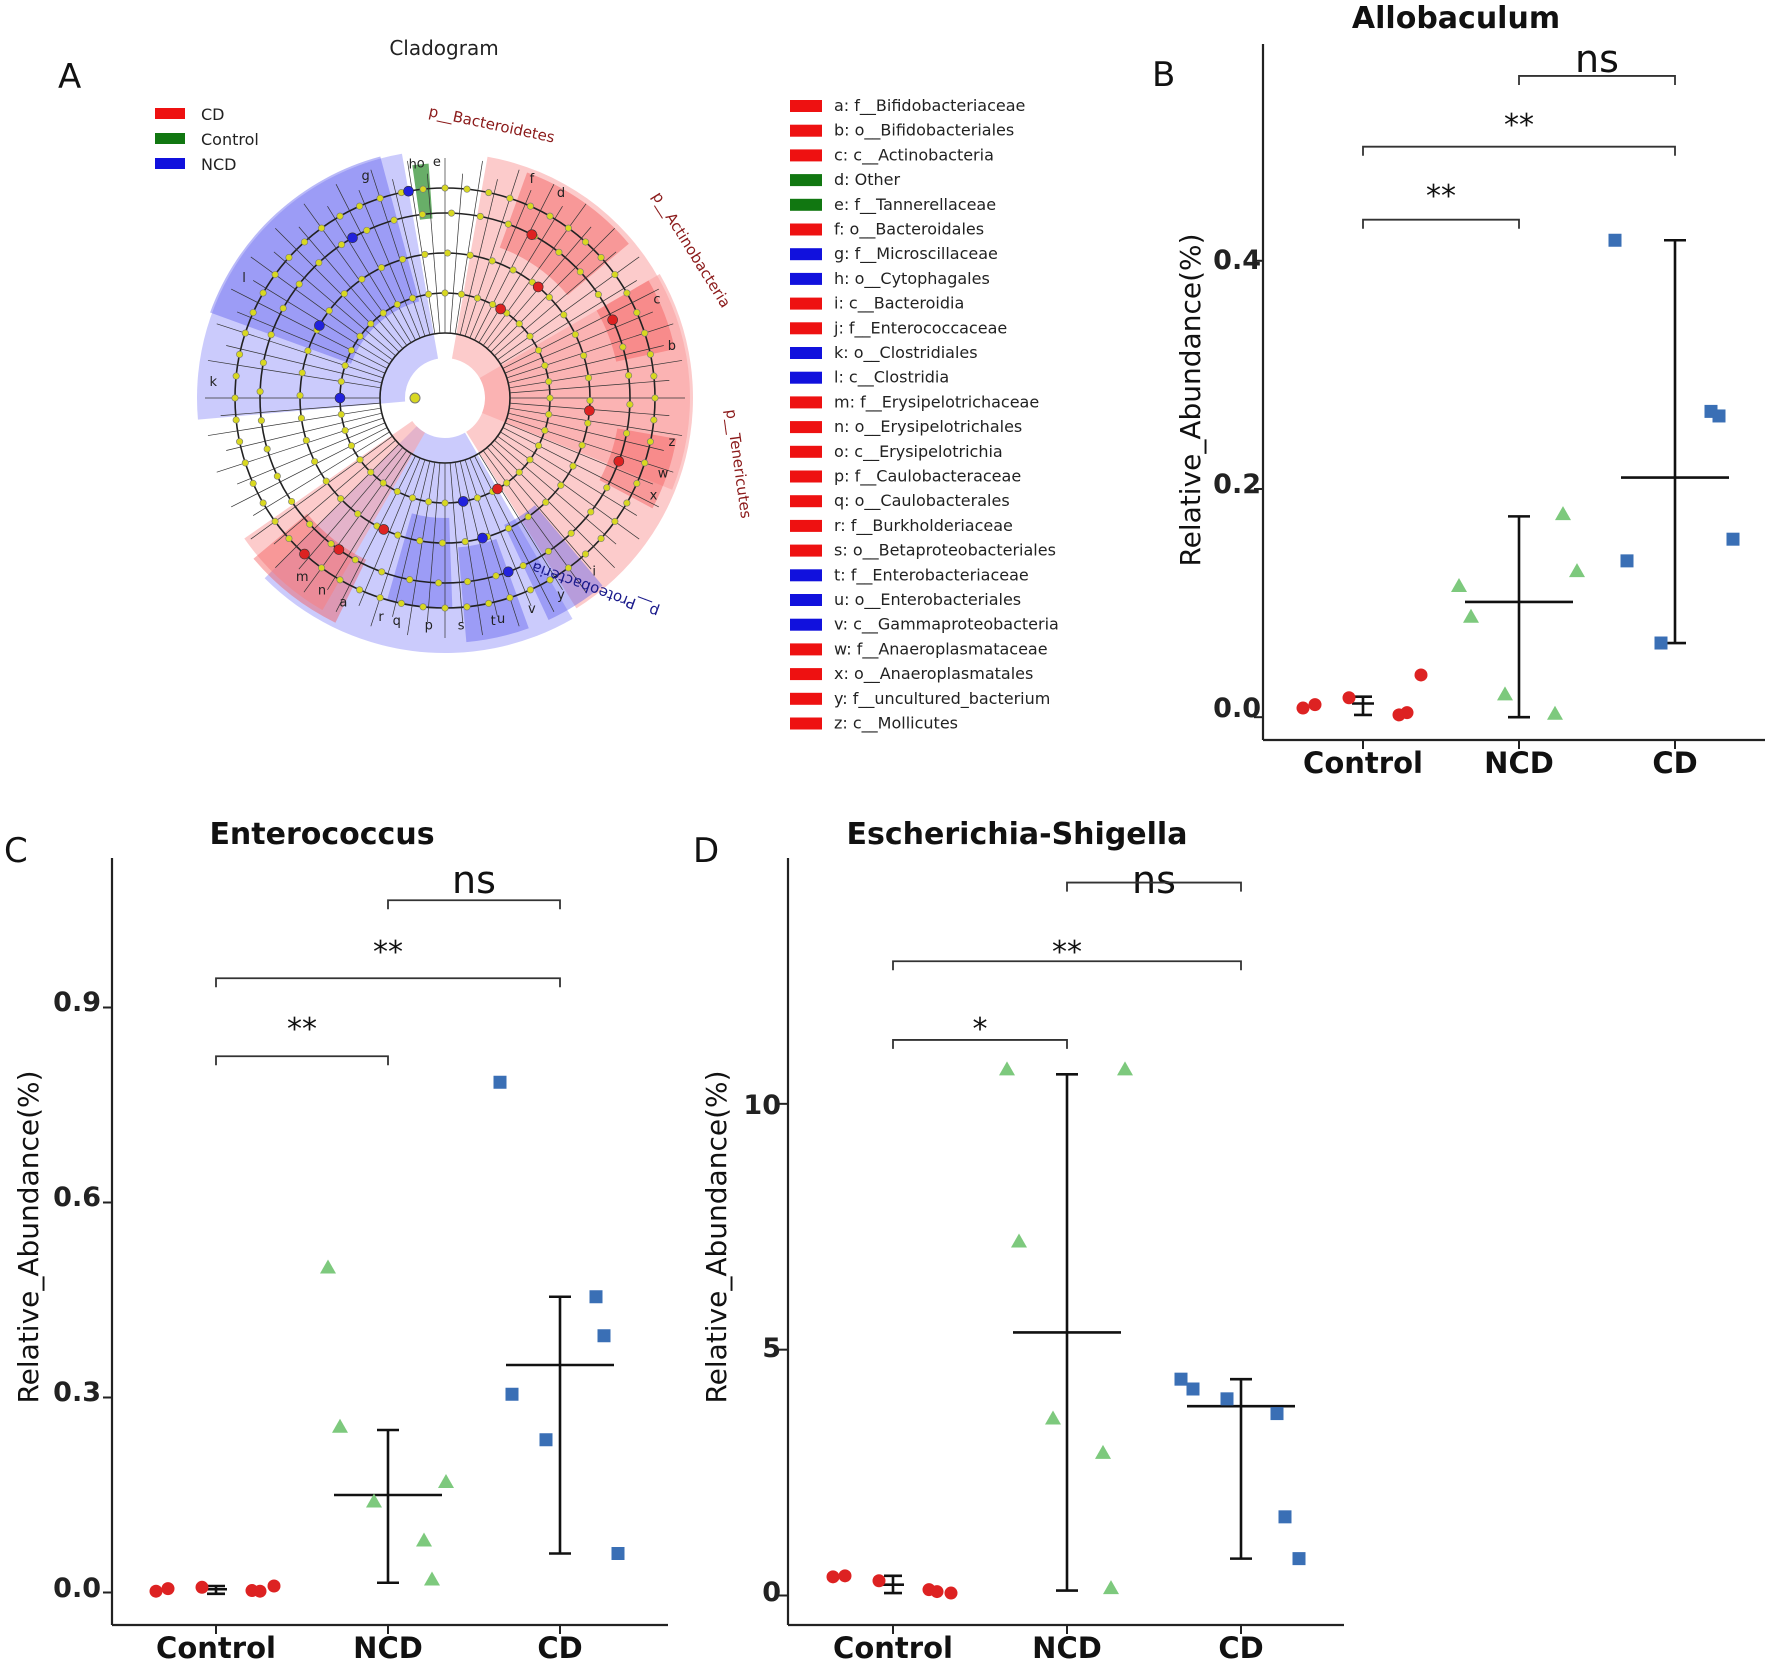 This screenshot has height=1667, width=1772. I want to click on sector-clostridiales, so click(315, 260).